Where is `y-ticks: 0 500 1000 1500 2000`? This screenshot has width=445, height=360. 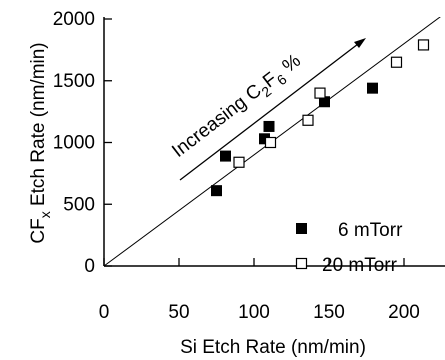 y-ticks: 0 500 1000 1500 2000 is located at coordinates (82, 143).